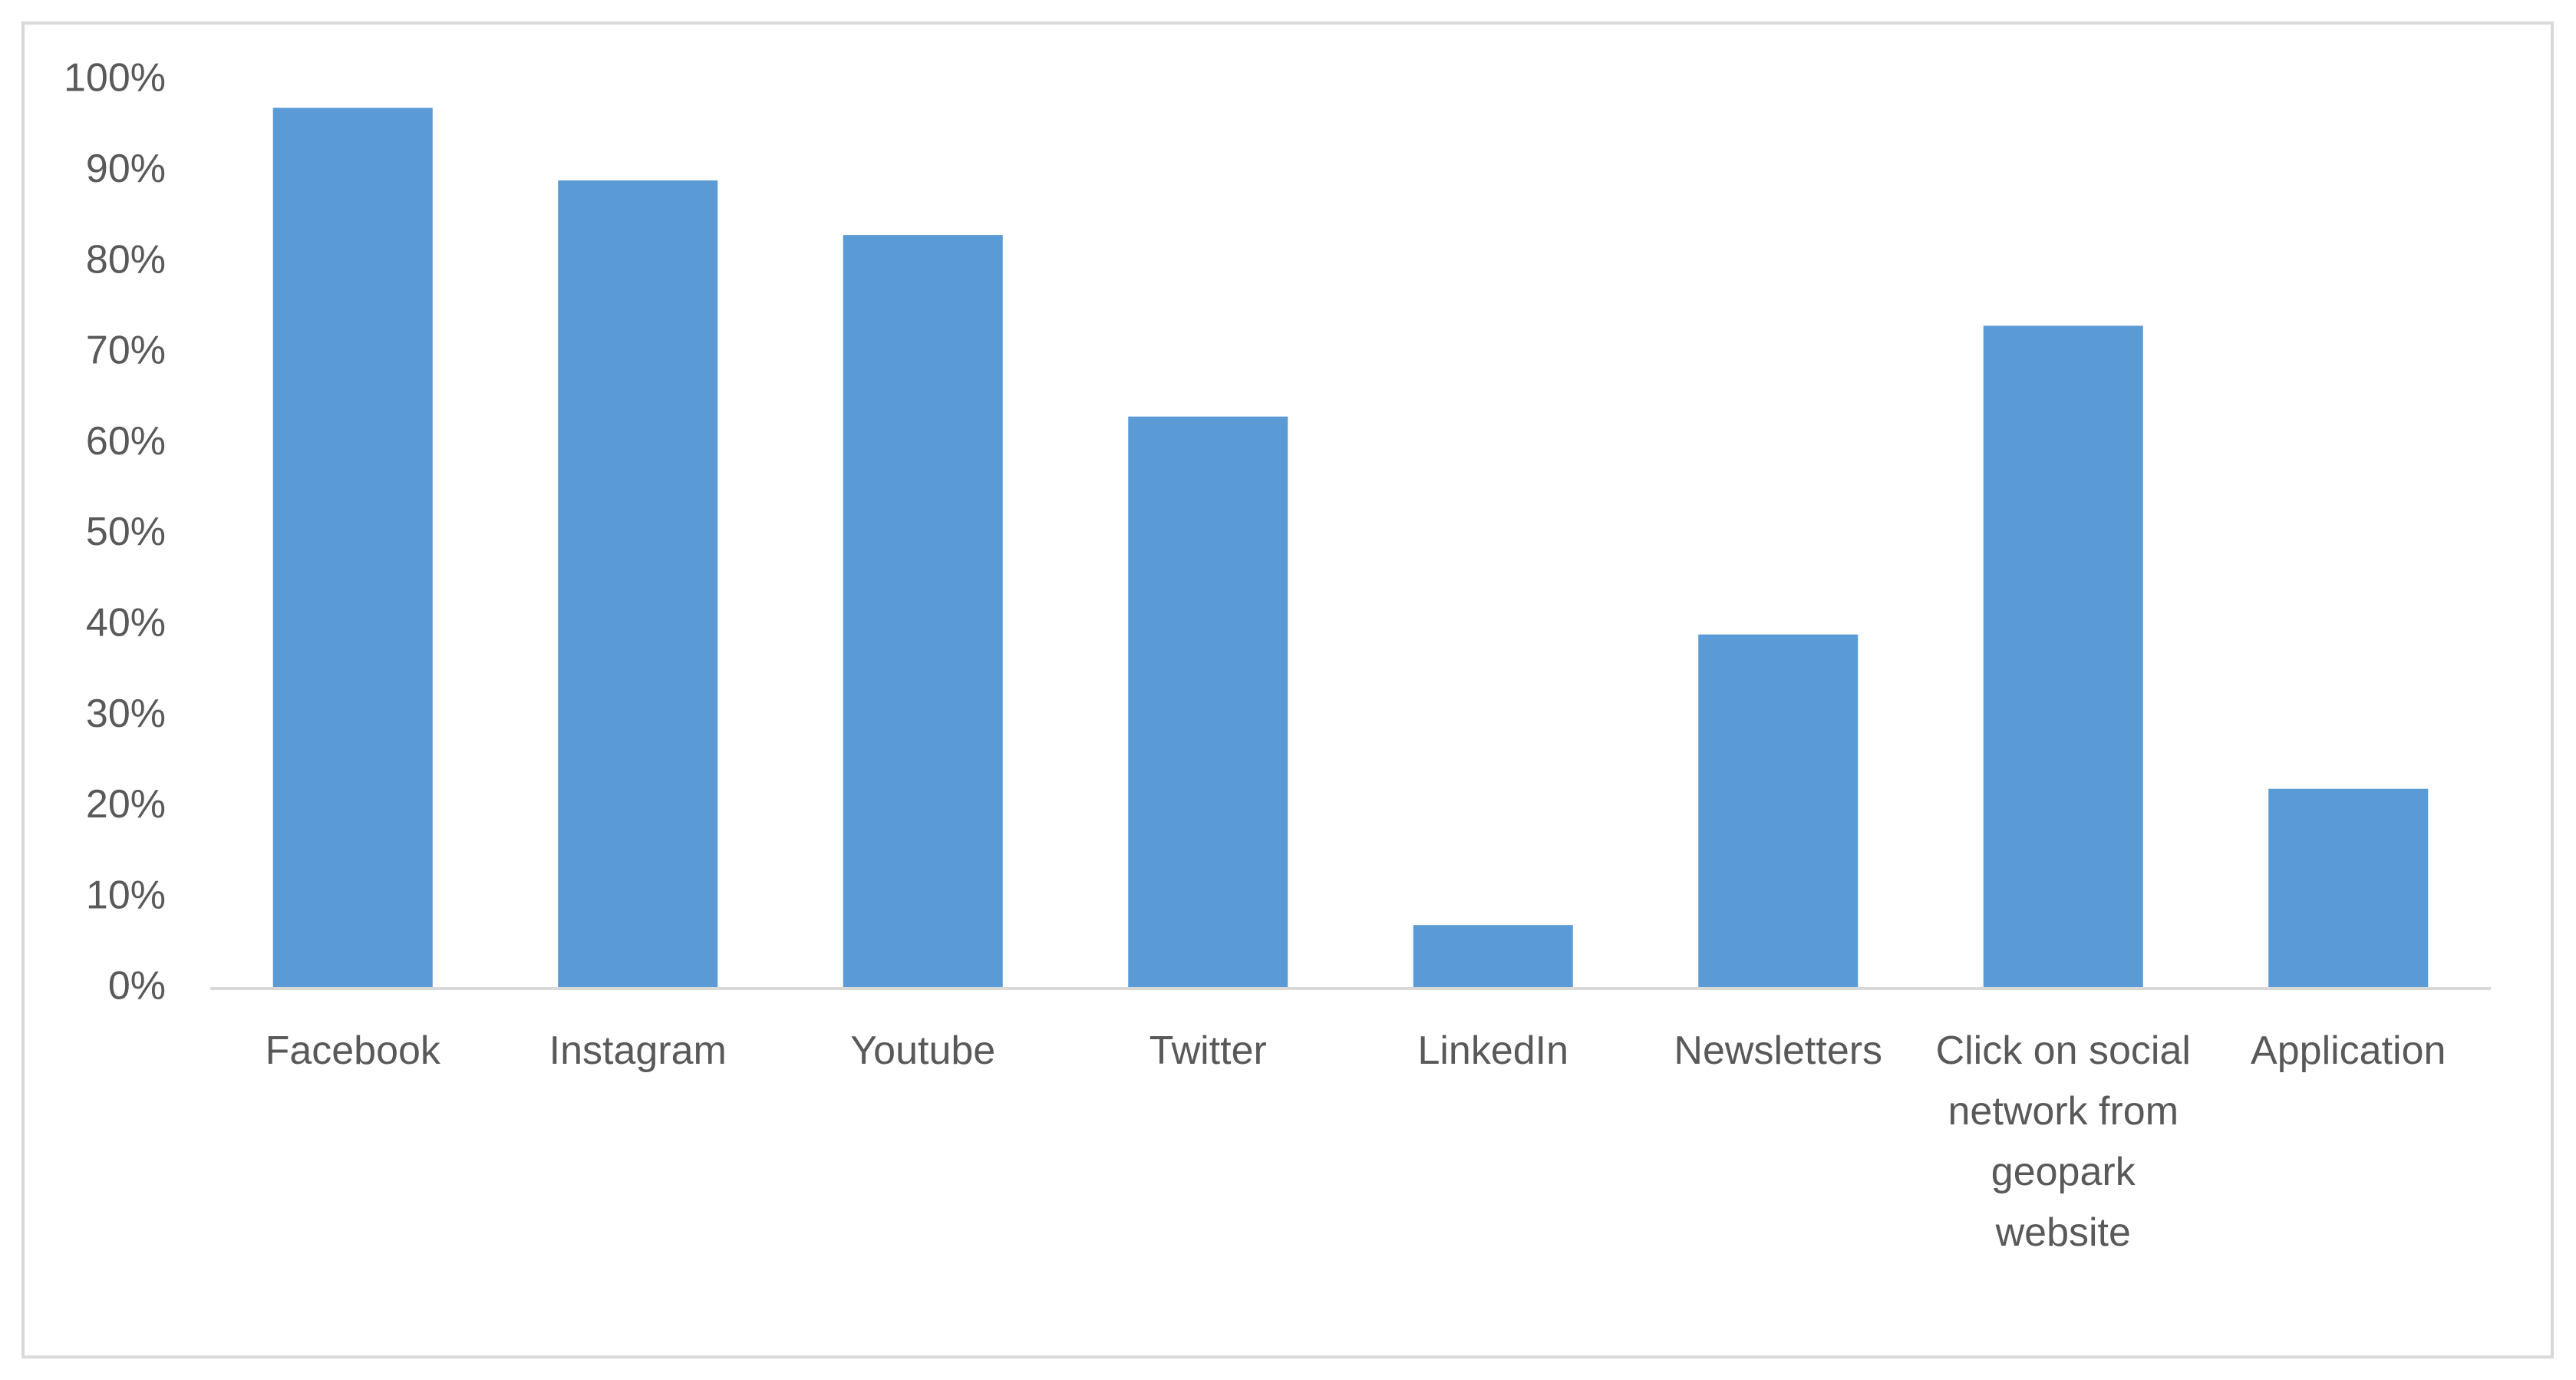  What do you see at coordinates (126, 532) in the screenshot?
I see `y-tick-label: 50%` at bounding box center [126, 532].